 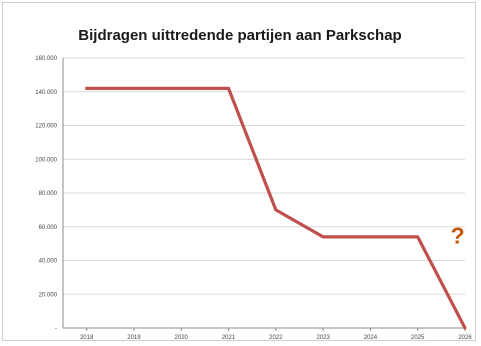 What do you see at coordinates (134, 338) in the screenshot?
I see `x-tick-label: 2019` at bounding box center [134, 338].